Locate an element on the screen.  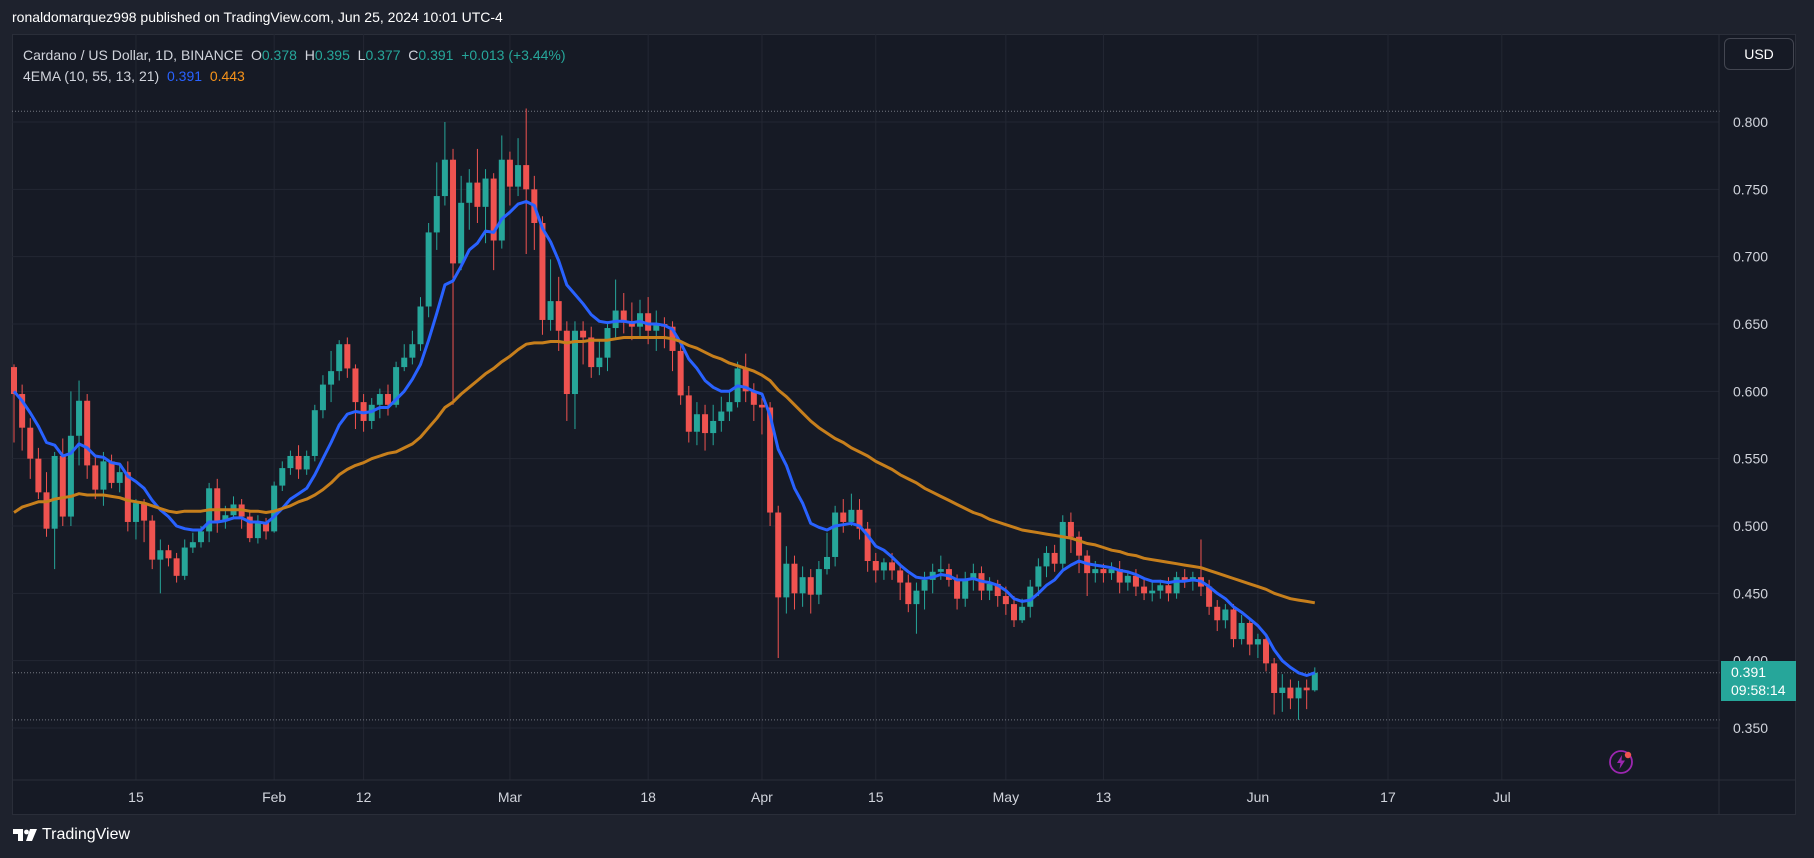
legend-close-label: C is located at coordinates (413, 55).